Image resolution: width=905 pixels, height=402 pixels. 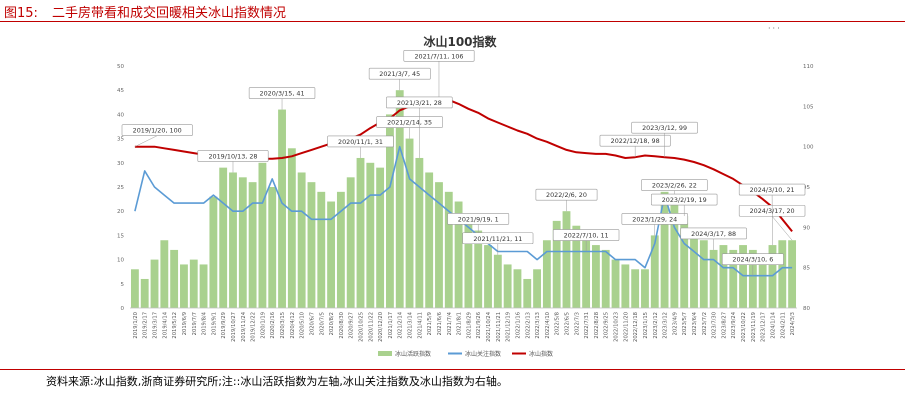 I want to click on right-tick-label: 105, so click(x=808, y=107).